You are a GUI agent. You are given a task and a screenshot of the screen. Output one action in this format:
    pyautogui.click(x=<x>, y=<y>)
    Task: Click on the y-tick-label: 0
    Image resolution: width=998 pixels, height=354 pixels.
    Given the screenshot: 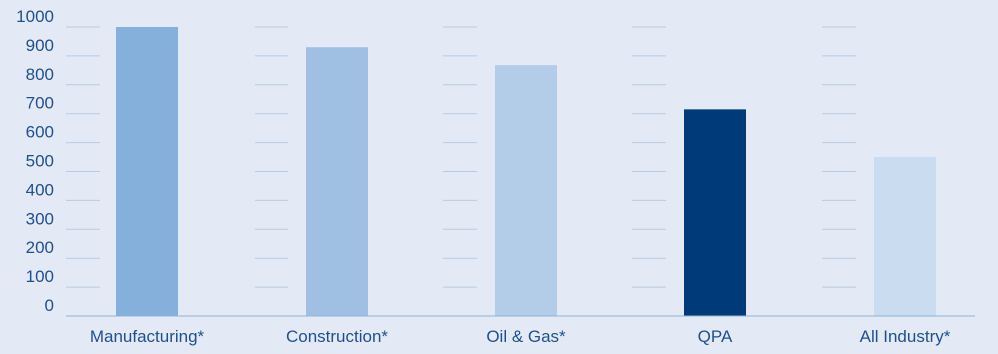 What is the action you would take?
    pyautogui.click(x=49, y=305)
    